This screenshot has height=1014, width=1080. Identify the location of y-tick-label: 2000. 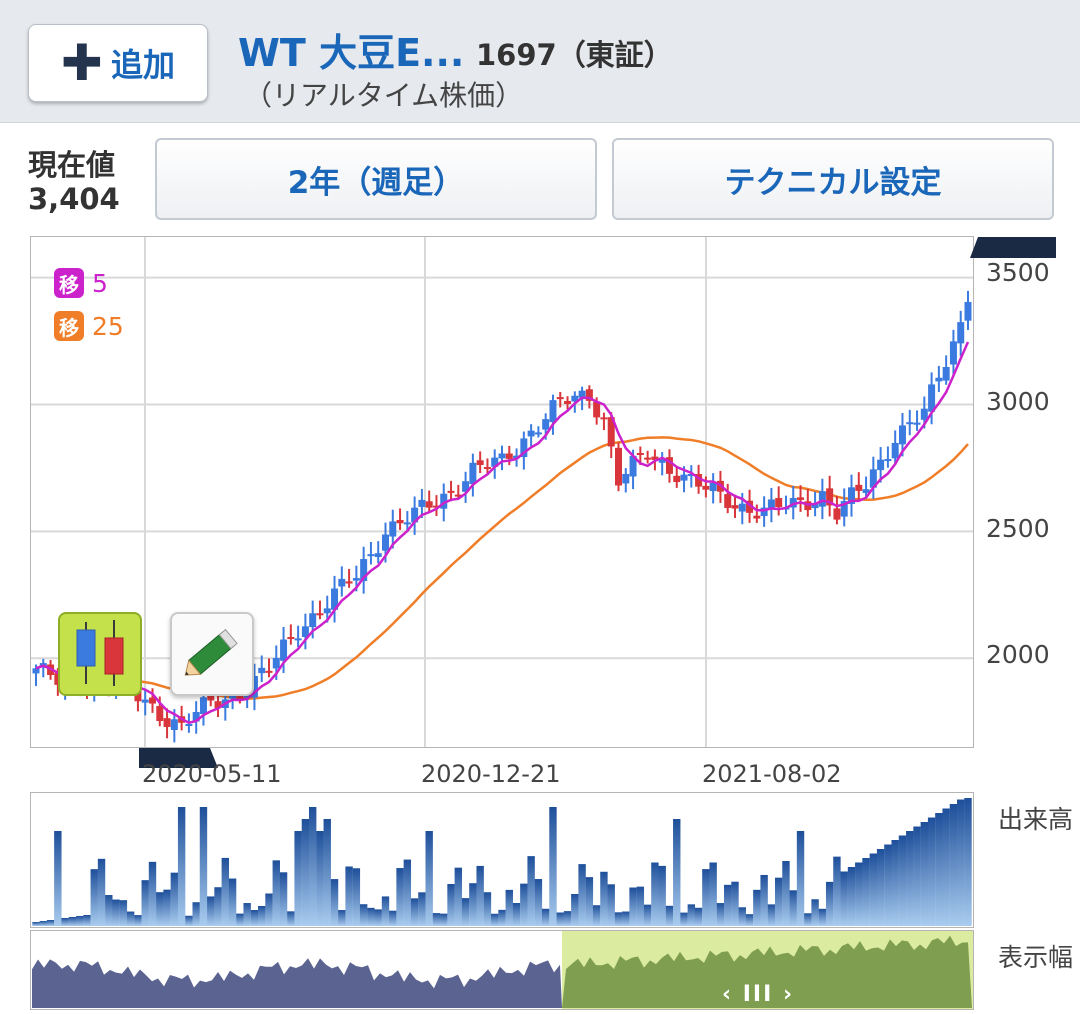
(1018, 654).